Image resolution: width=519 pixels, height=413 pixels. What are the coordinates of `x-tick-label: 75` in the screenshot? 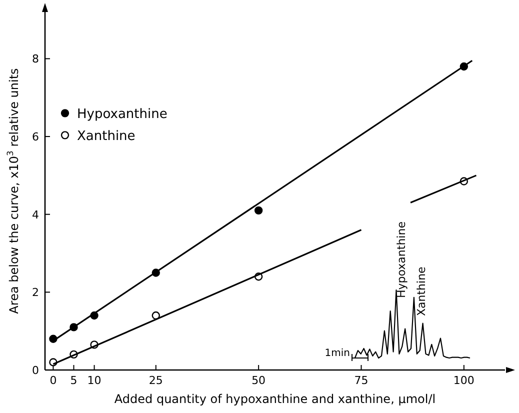 It's located at (361, 380).